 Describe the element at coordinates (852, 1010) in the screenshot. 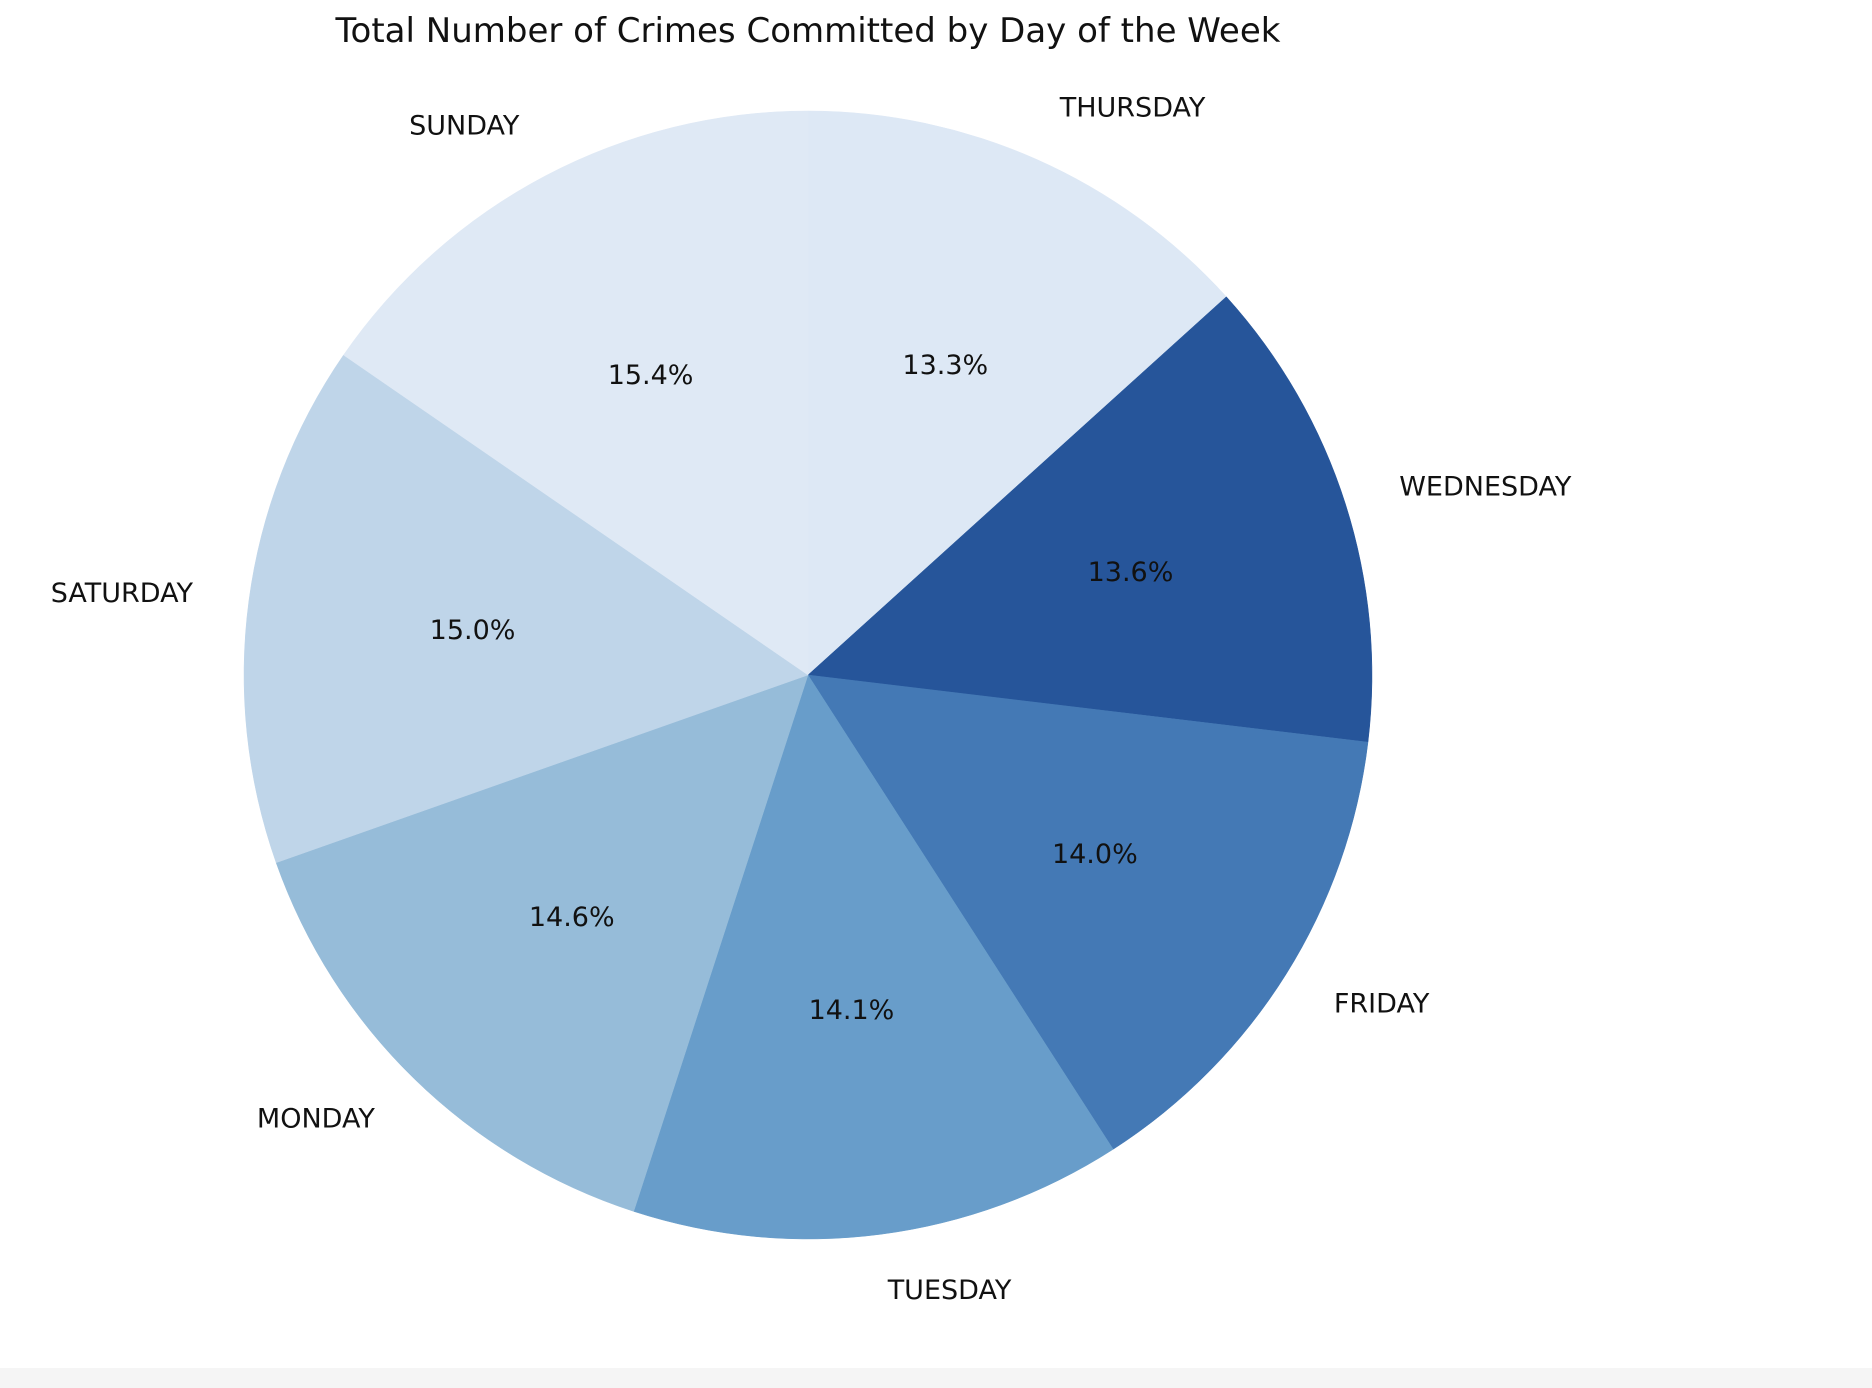

I see `pct-label-tuesday: 14.1%` at that location.